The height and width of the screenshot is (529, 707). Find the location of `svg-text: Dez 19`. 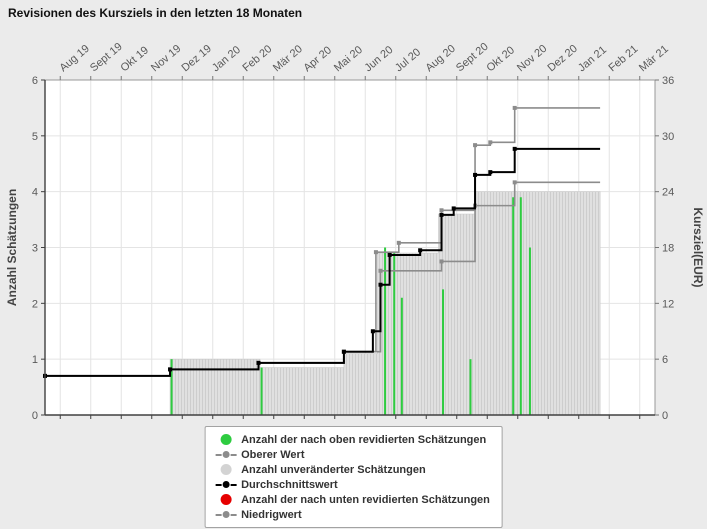

svg-text: Dez 19 is located at coordinates (196, 59).